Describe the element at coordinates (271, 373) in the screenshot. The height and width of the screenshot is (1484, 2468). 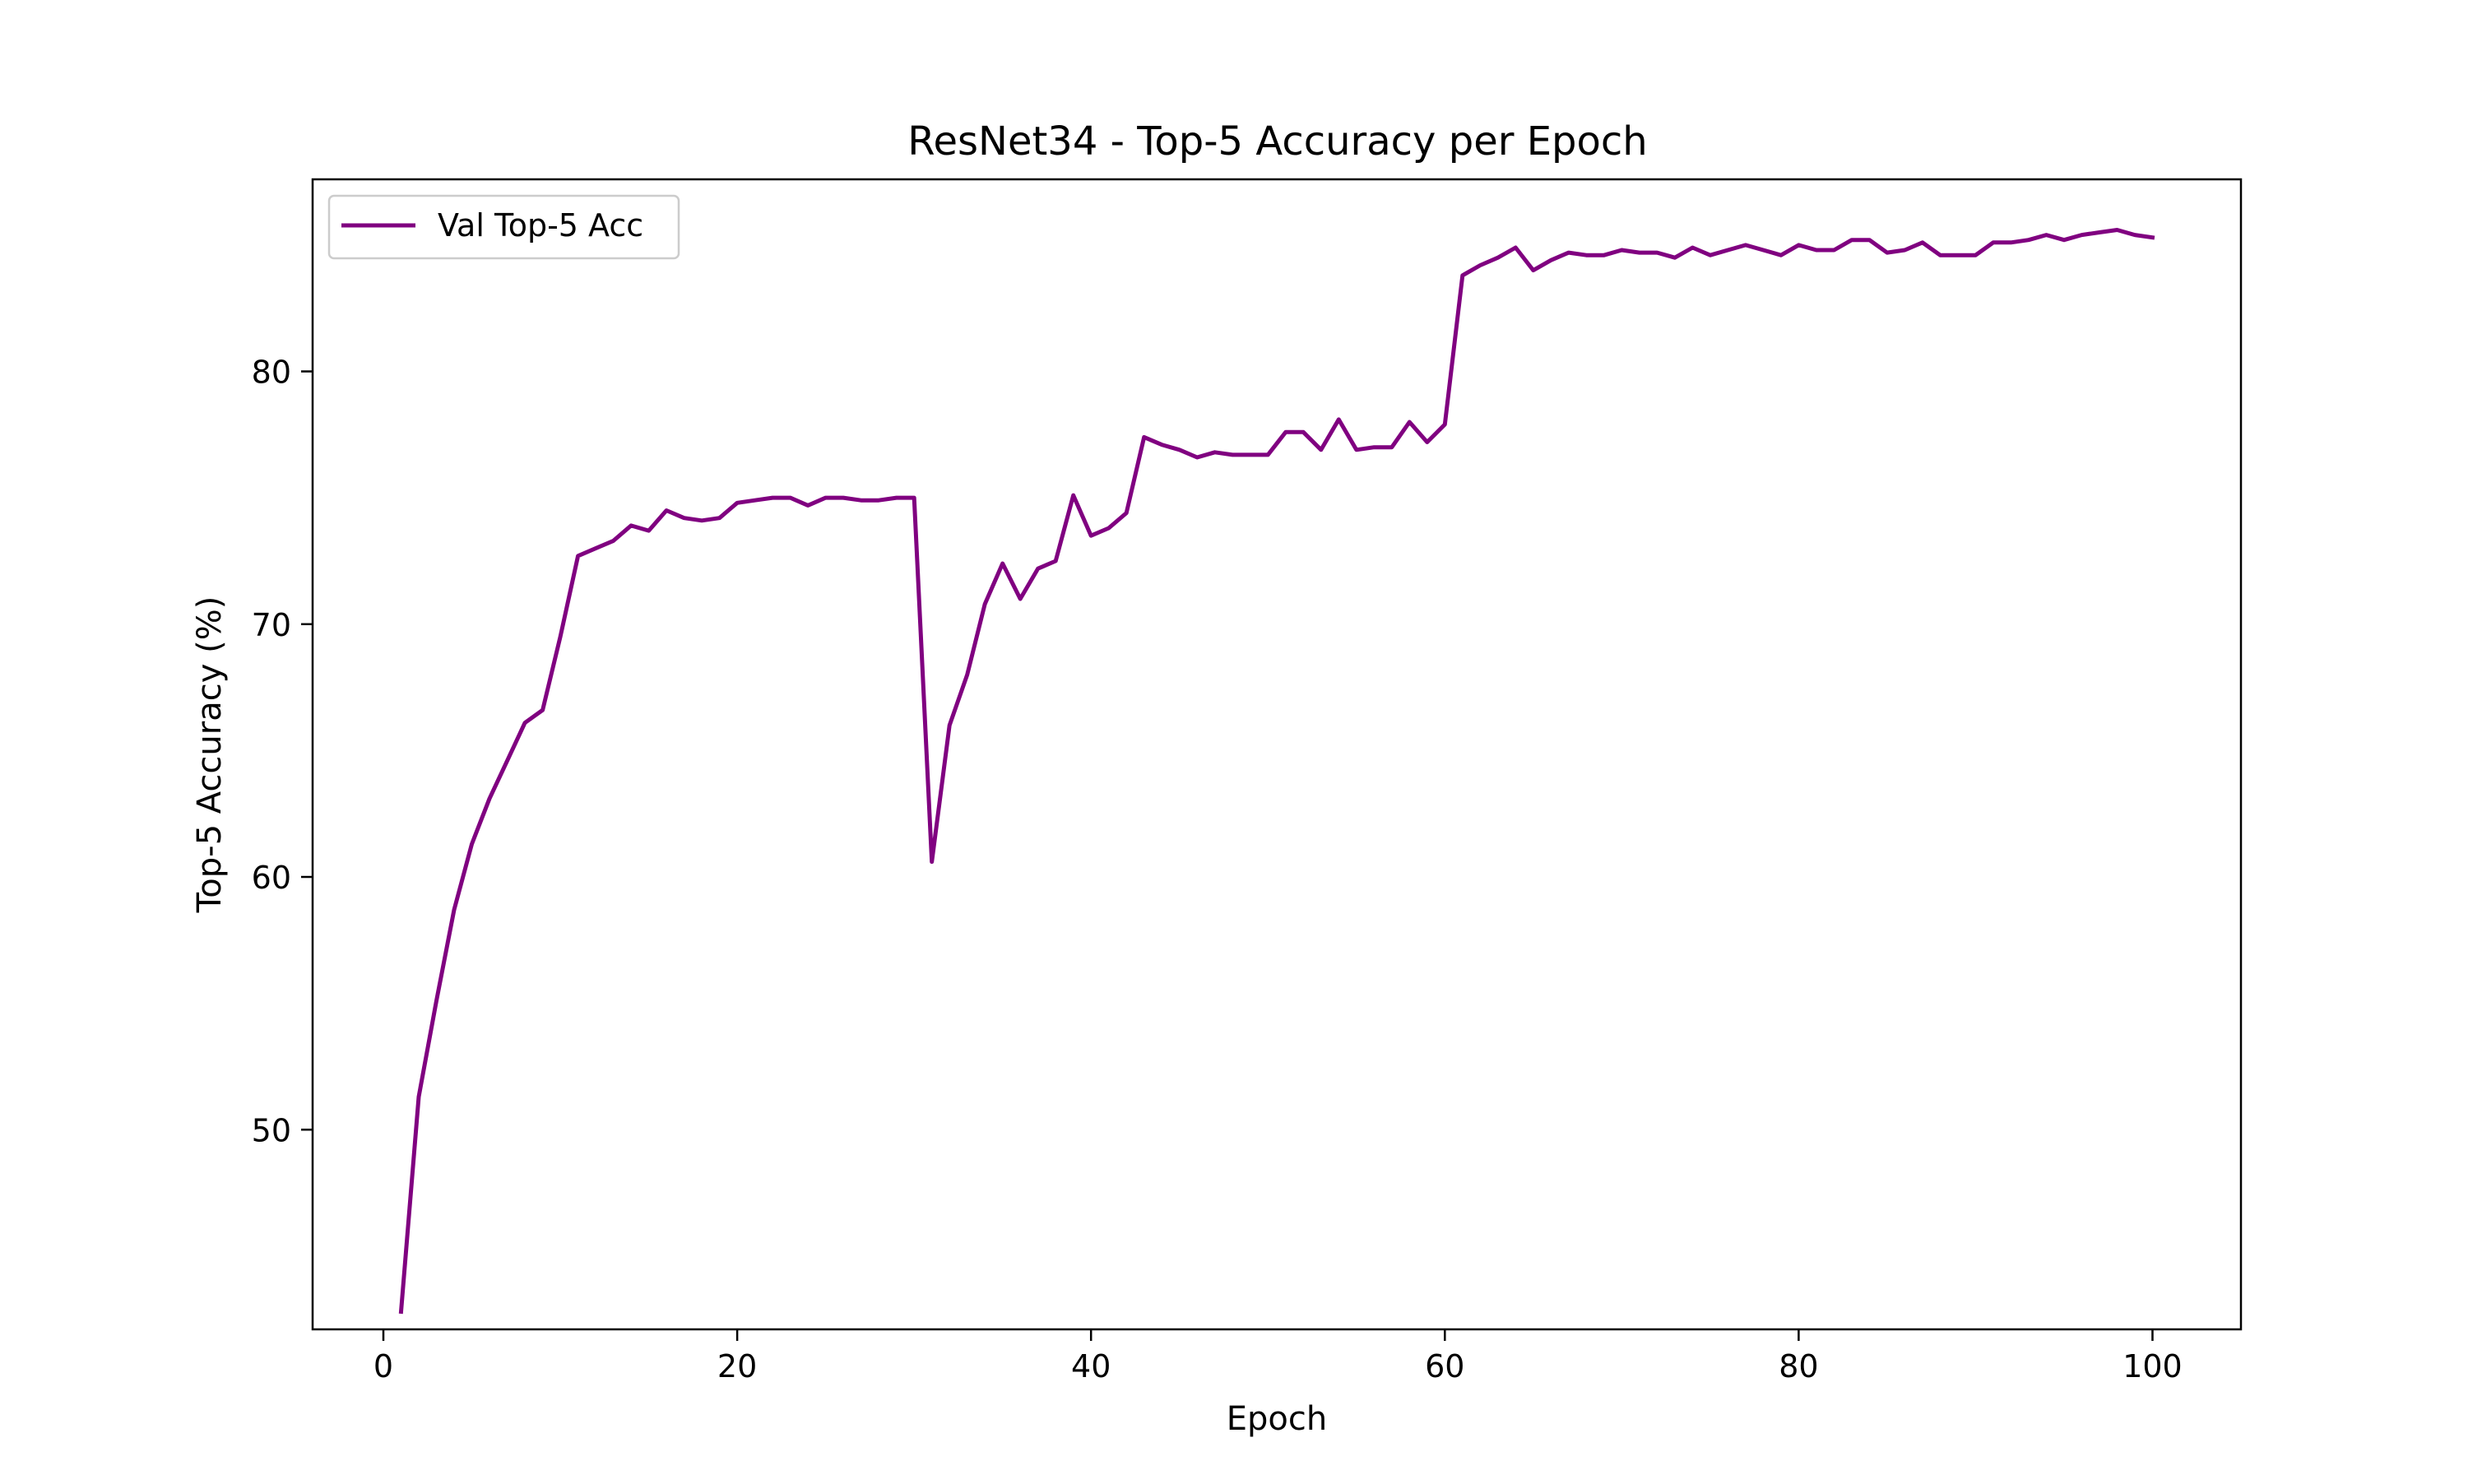
I see `y-tick-label: 80` at that location.